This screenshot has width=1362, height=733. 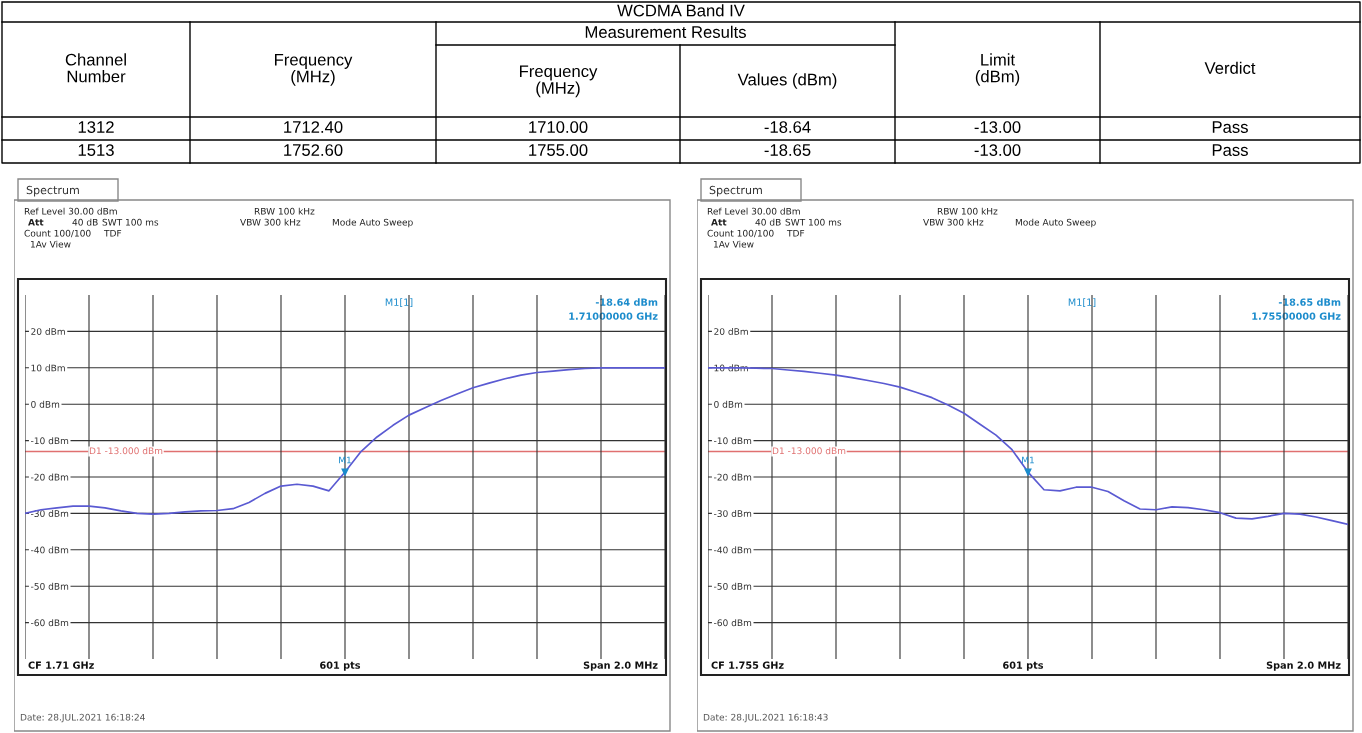 I want to click on text: 1755.00, so click(x=558, y=150).